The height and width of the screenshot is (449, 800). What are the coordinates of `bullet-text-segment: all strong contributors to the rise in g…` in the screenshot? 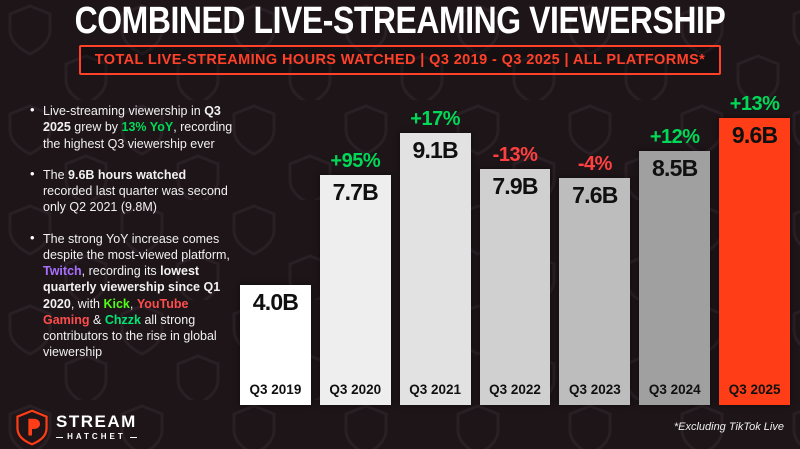 It's located at (130, 336).